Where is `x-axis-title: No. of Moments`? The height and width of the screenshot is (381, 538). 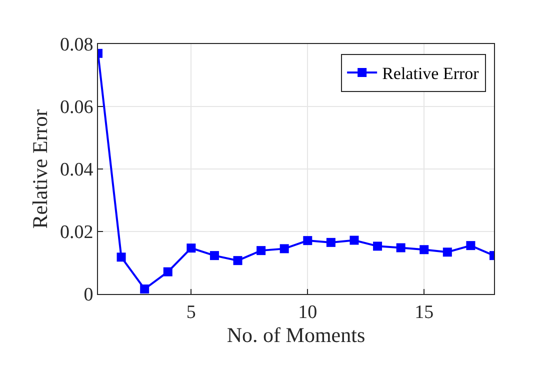
x-axis-title: No. of Moments is located at coordinates (296, 334).